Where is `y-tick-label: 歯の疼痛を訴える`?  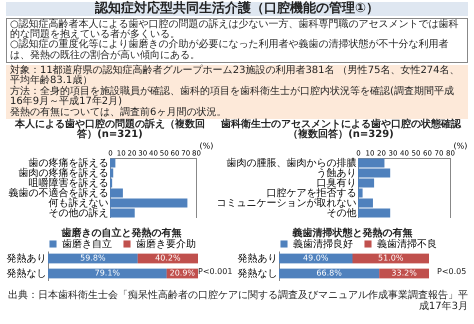 y-tick-label: 歯の疼痛を訴える is located at coordinates (68, 162).